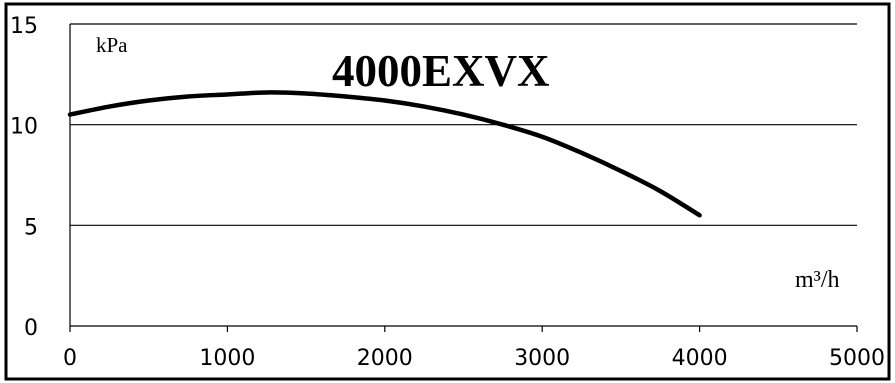 The height and width of the screenshot is (383, 895). I want to click on y-tick-label: 15, so click(24, 26).